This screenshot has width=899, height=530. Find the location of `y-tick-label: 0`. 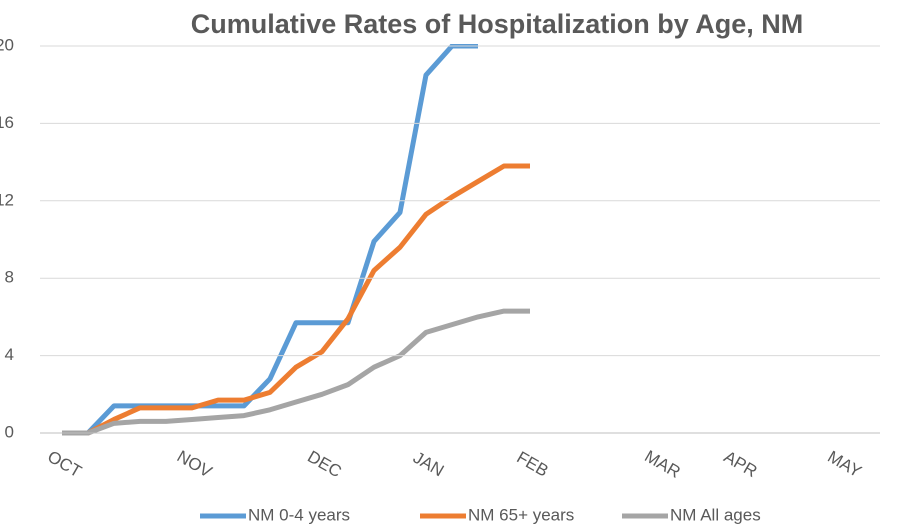

y-tick-label: 0 is located at coordinates (9, 431).